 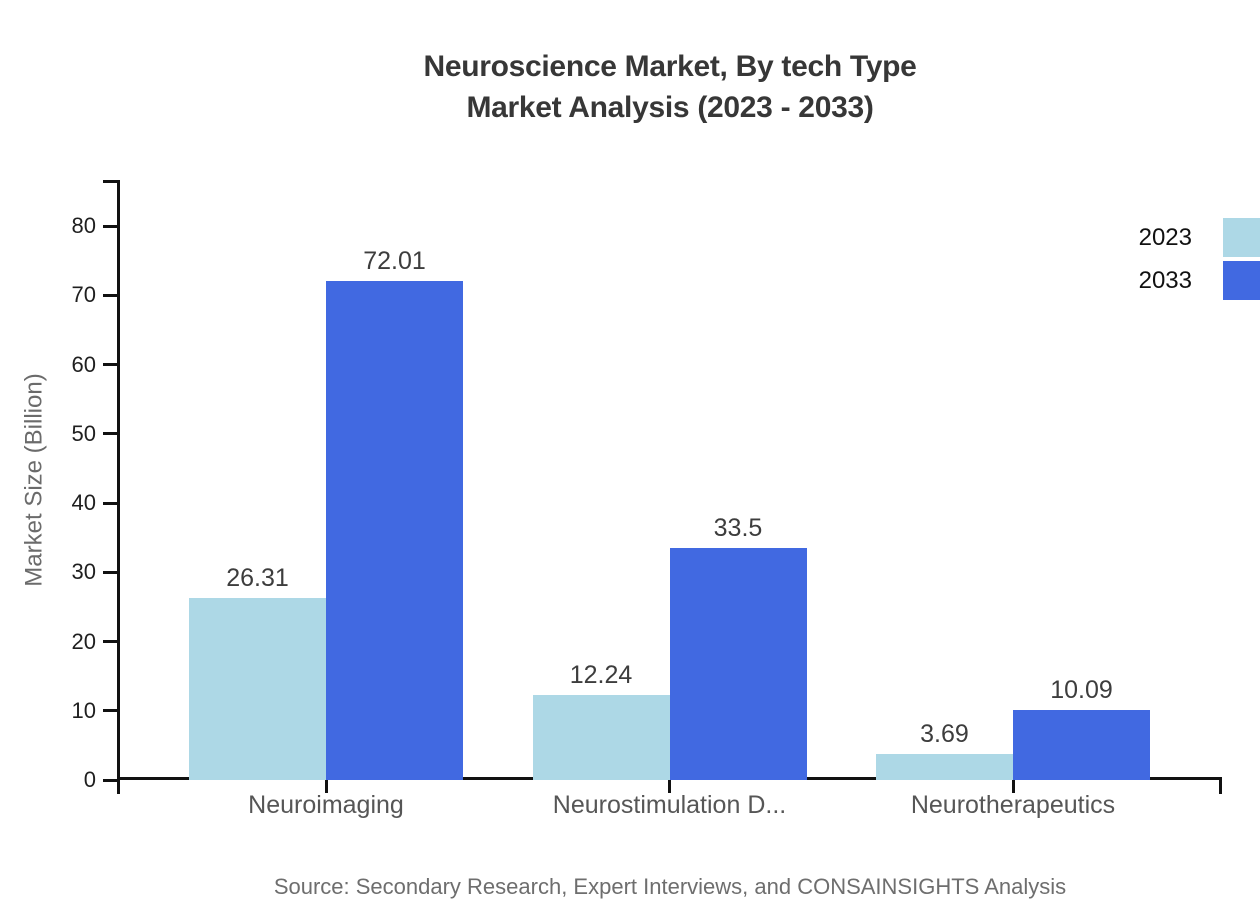 I want to click on bar-2023-neurotherapeutics, so click(x=944, y=767).